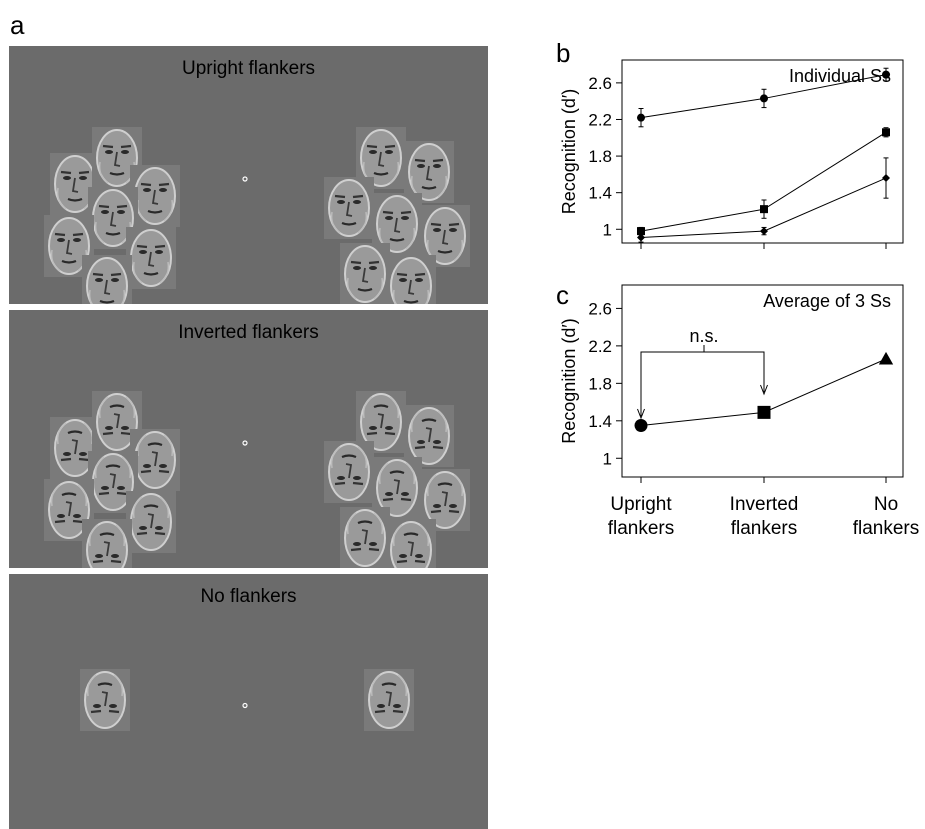 Image resolution: width=925 pixels, height=829 pixels. What do you see at coordinates (257, 215) in the screenshot?
I see `stimulus-faces-upright` at bounding box center [257, 215].